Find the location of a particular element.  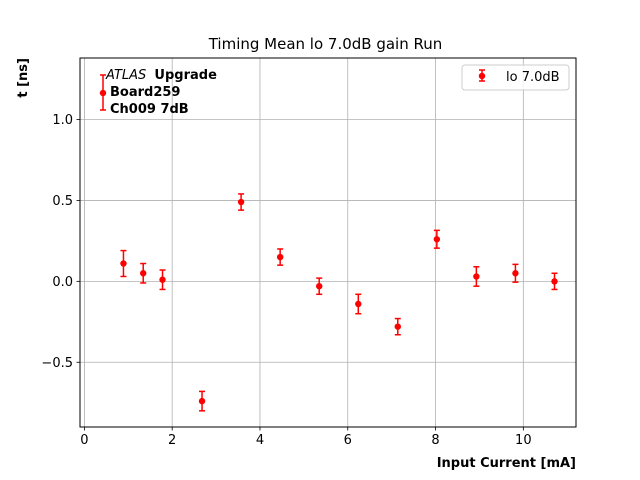

legend-box is located at coordinates (515, 77).